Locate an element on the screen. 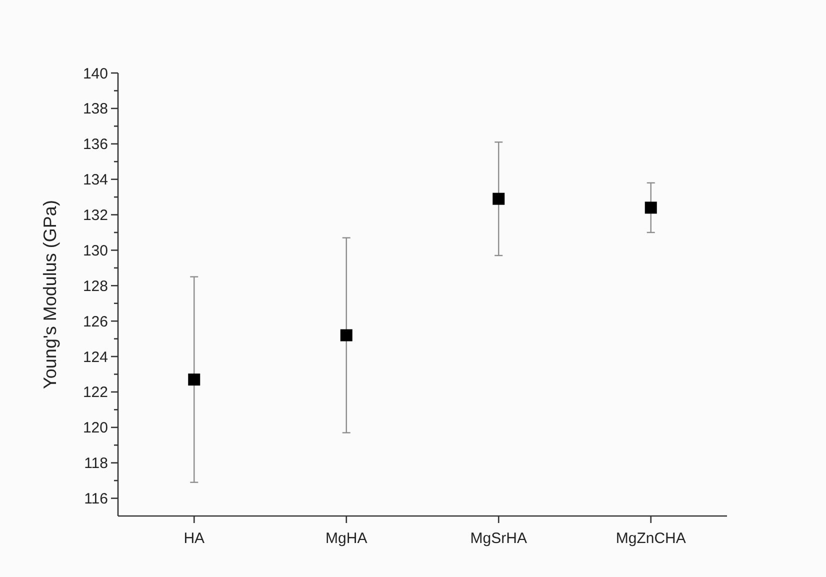  y-axis-title: Young's Modulus (GPa) is located at coordinates (50, 294).